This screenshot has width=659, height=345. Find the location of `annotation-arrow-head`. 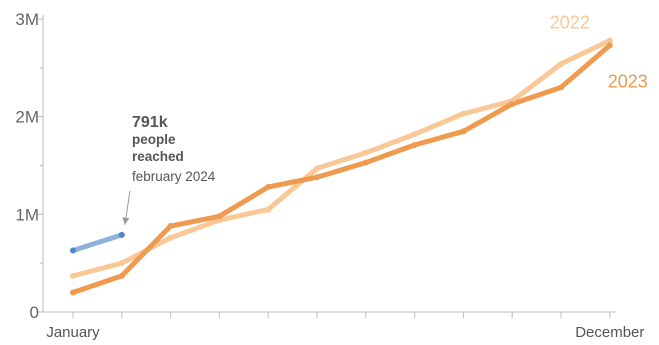

annotation-arrow-head is located at coordinates (126, 221).